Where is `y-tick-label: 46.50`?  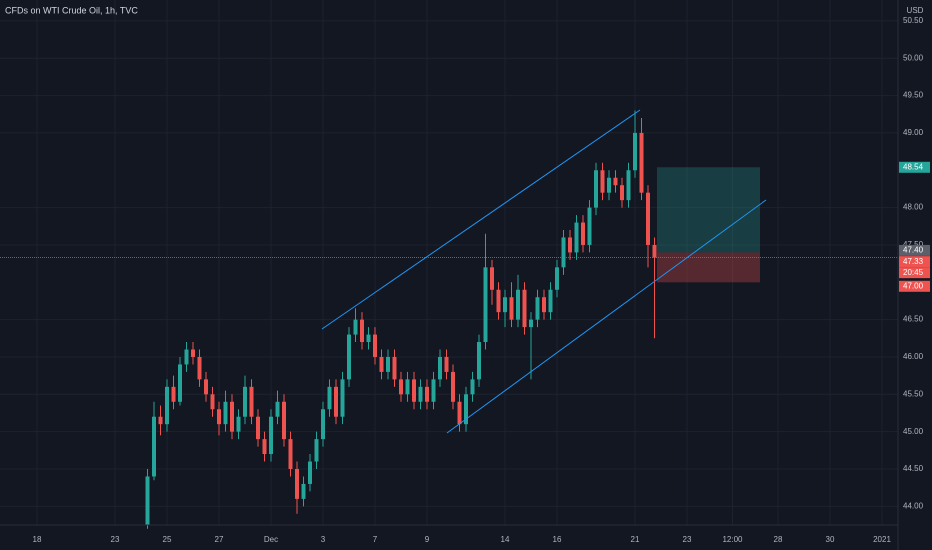
y-tick-label: 46.50 is located at coordinates (913, 319).